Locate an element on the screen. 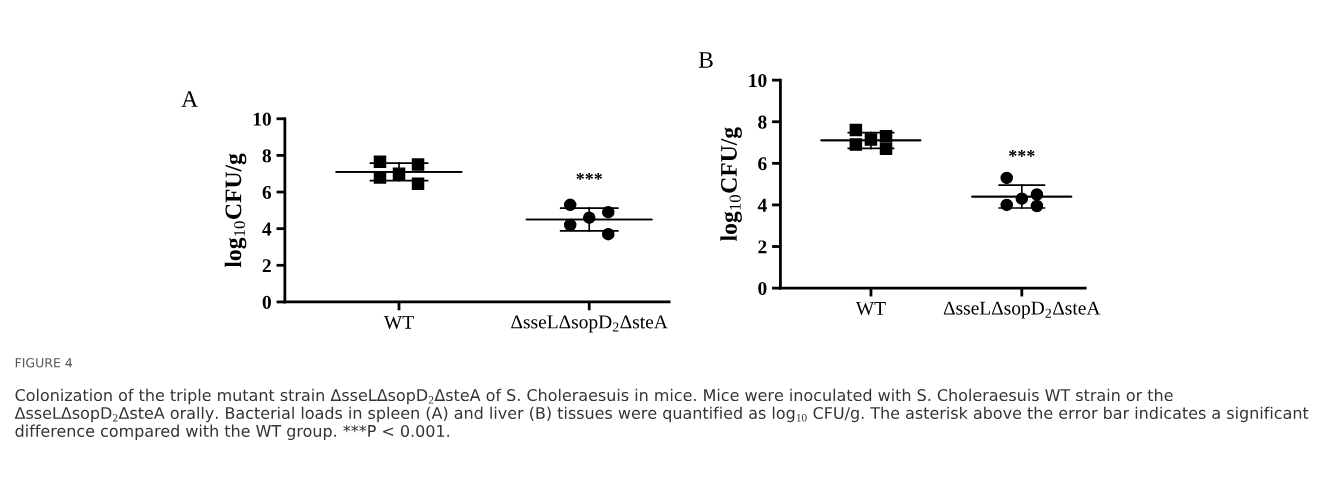  chart-title: B is located at coordinates (705, 60).